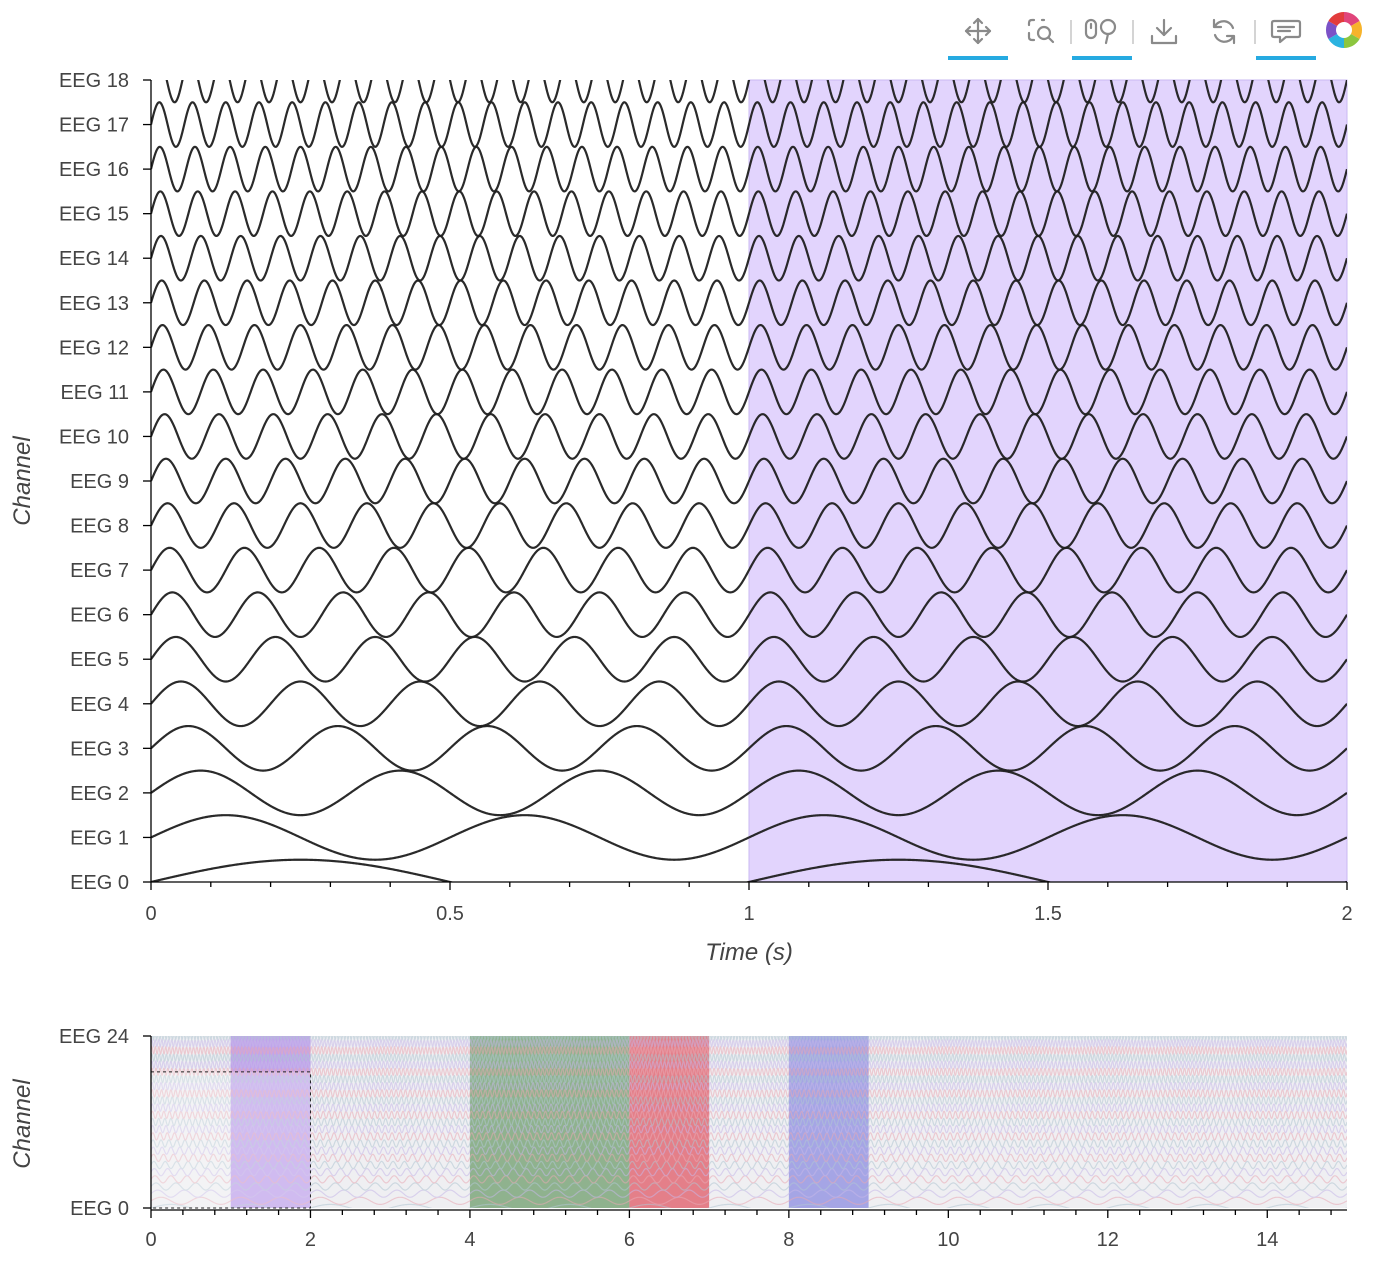 The image size is (1380, 1262). What do you see at coordinates (948, 1240) in the screenshot?
I see `mini-x-tick-label: 10` at bounding box center [948, 1240].